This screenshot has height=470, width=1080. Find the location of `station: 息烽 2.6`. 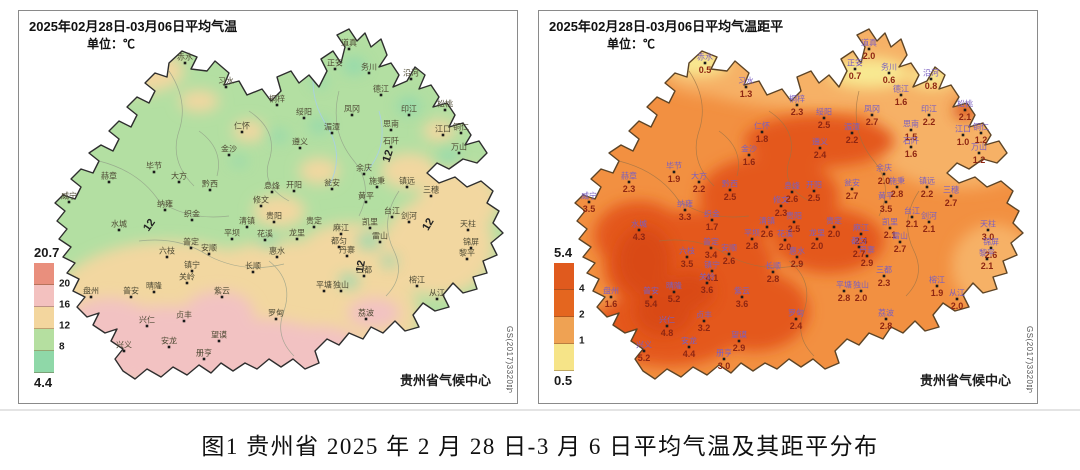

station: 息烽 2.6 is located at coordinates (792, 193).